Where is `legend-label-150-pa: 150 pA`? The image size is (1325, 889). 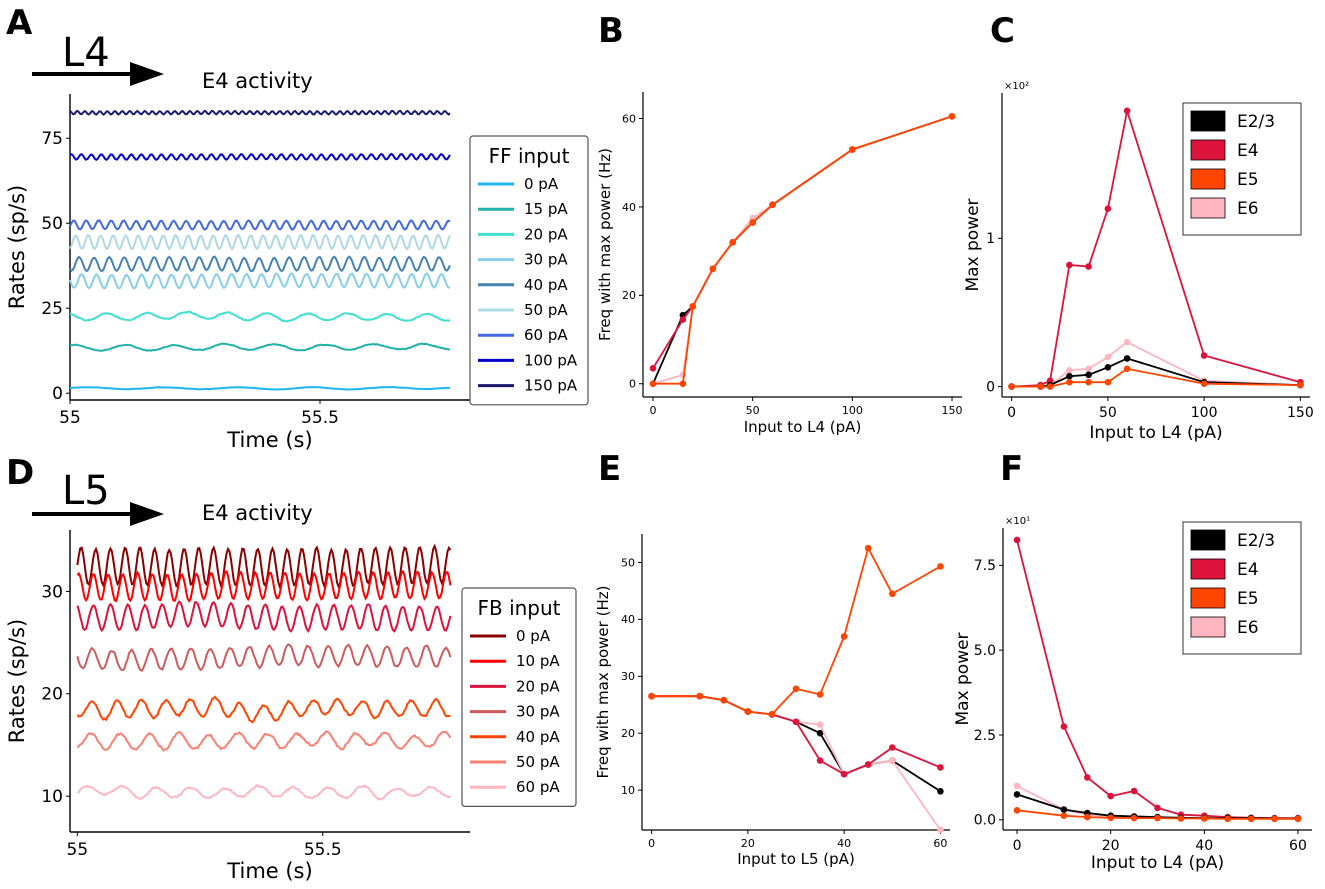
legend-label-150-pa: 150 pA is located at coordinates (551, 386).